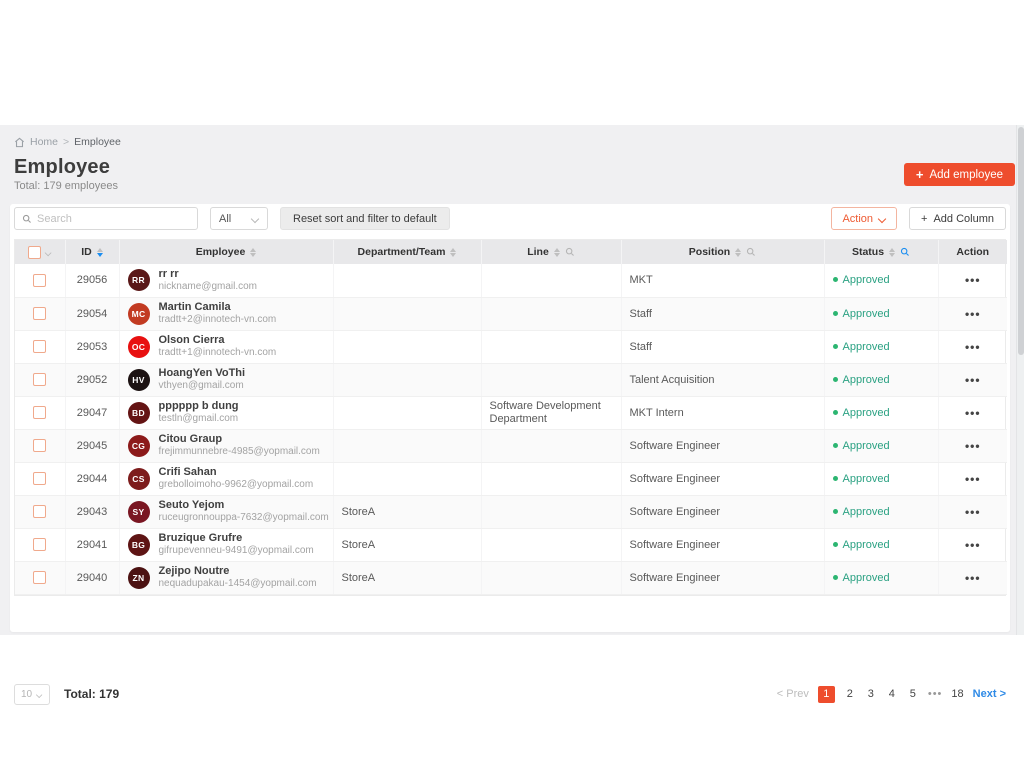 The width and height of the screenshot is (1024, 768). I want to click on prev-page-button: < Prev, so click(792, 694).